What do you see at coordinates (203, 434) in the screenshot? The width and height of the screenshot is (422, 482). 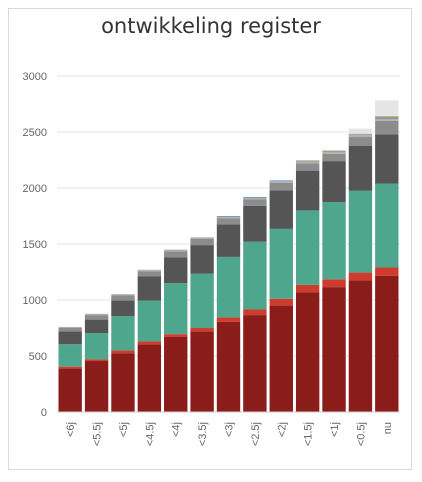 I see `x-tick-label: <3.5j` at bounding box center [203, 434].